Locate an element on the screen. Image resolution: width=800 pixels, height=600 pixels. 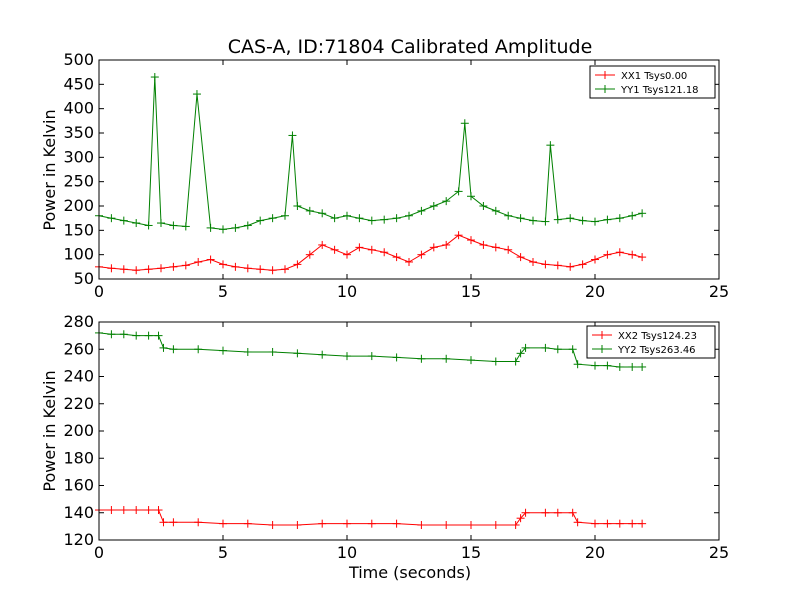
x-tick-label: 25 is located at coordinates (719, 552).